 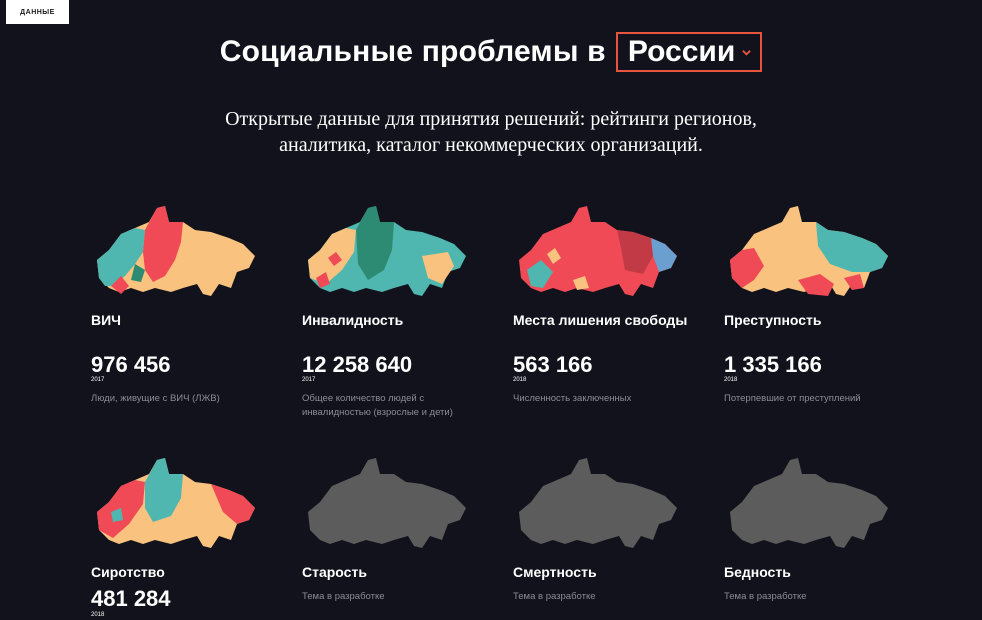 What do you see at coordinates (353, 320) in the screenshot?
I see `card-title: Инвалидность` at bounding box center [353, 320].